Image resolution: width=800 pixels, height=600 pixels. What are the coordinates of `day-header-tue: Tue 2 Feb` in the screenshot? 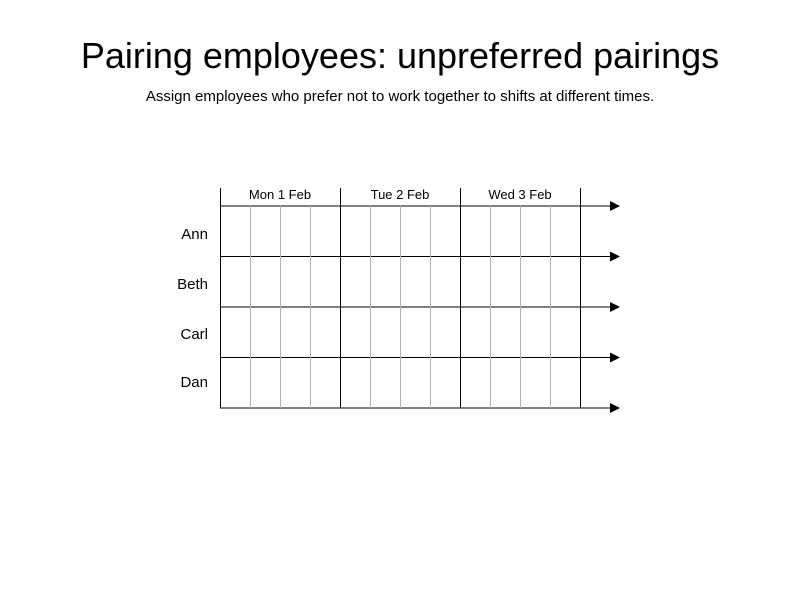 It's located at (400, 194).